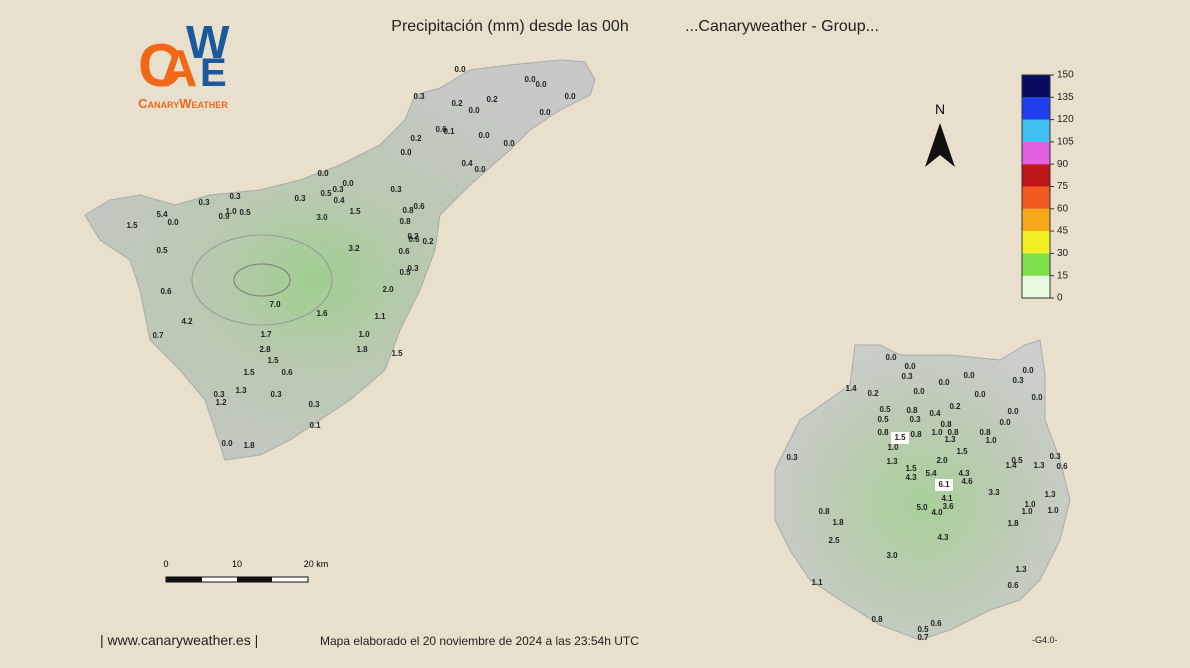  What do you see at coordinates (262, 280) in the screenshot?
I see `contour` at bounding box center [262, 280].